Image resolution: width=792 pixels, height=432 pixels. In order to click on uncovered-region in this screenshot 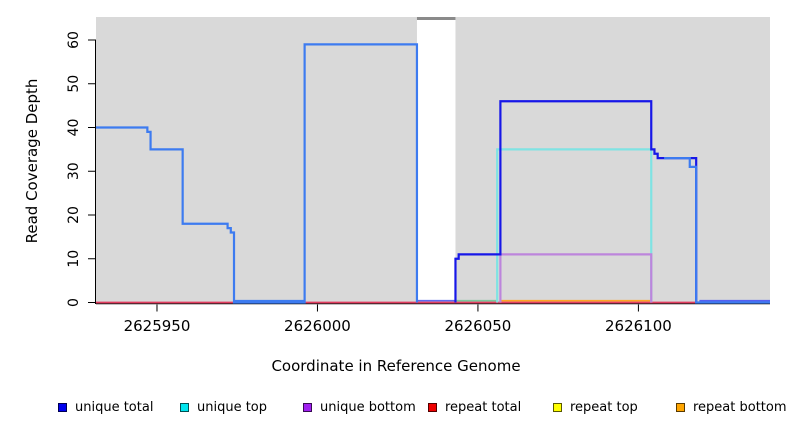, I will do `click(436, 160)`.